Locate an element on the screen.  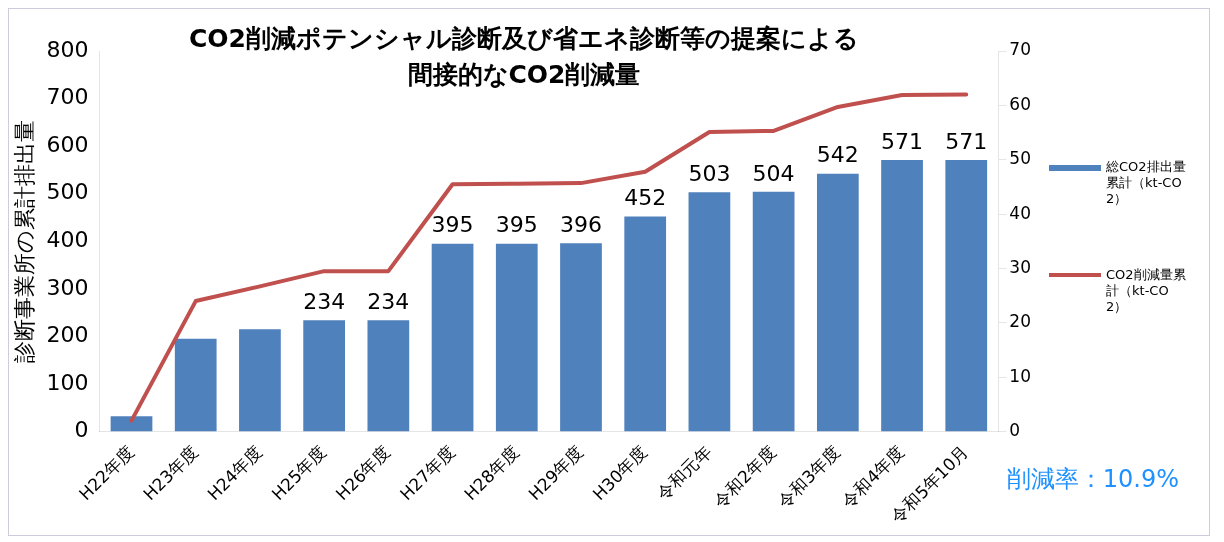
y-tick-label: 500 is located at coordinates (67, 192).